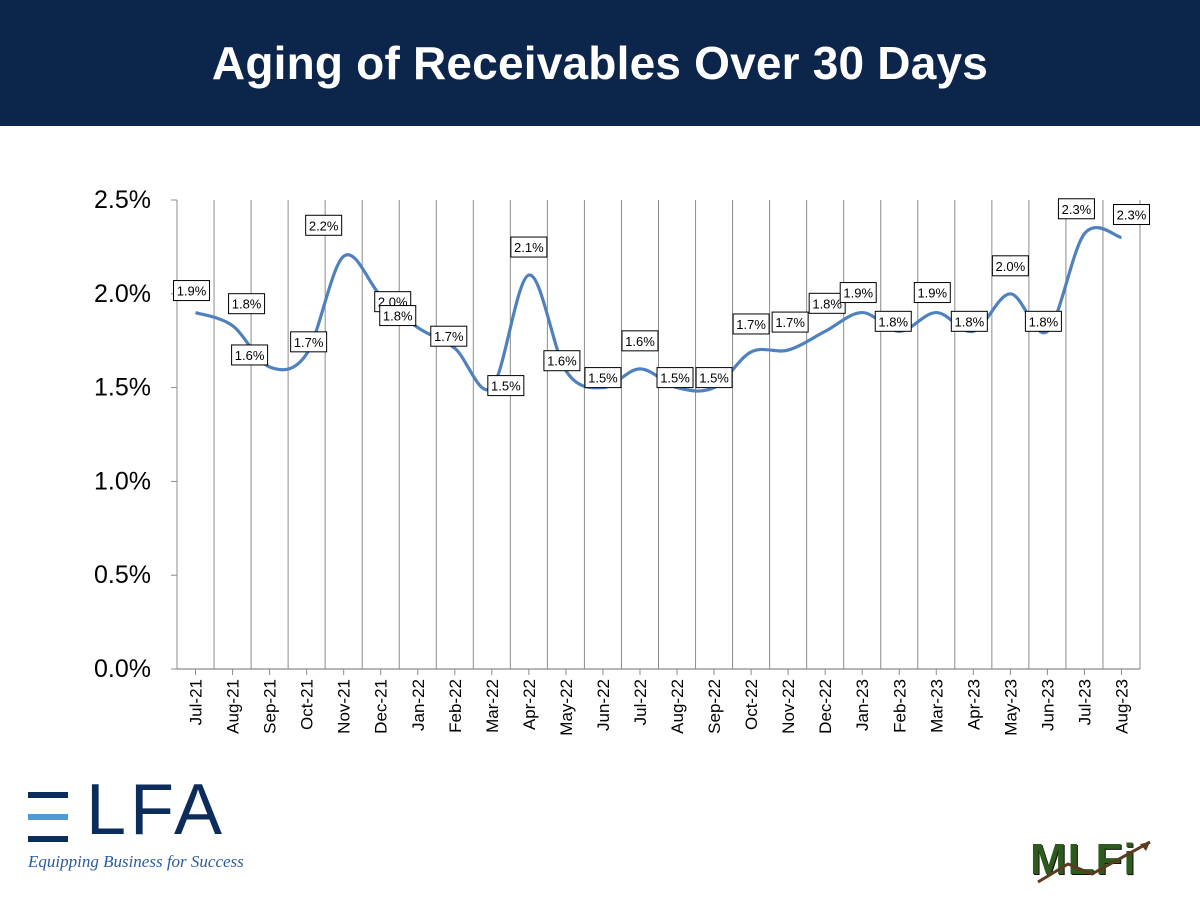  What do you see at coordinates (344, 706) in the screenshot?
I see `x-tick-label: Nov-21` at bounding box center [344, 706].